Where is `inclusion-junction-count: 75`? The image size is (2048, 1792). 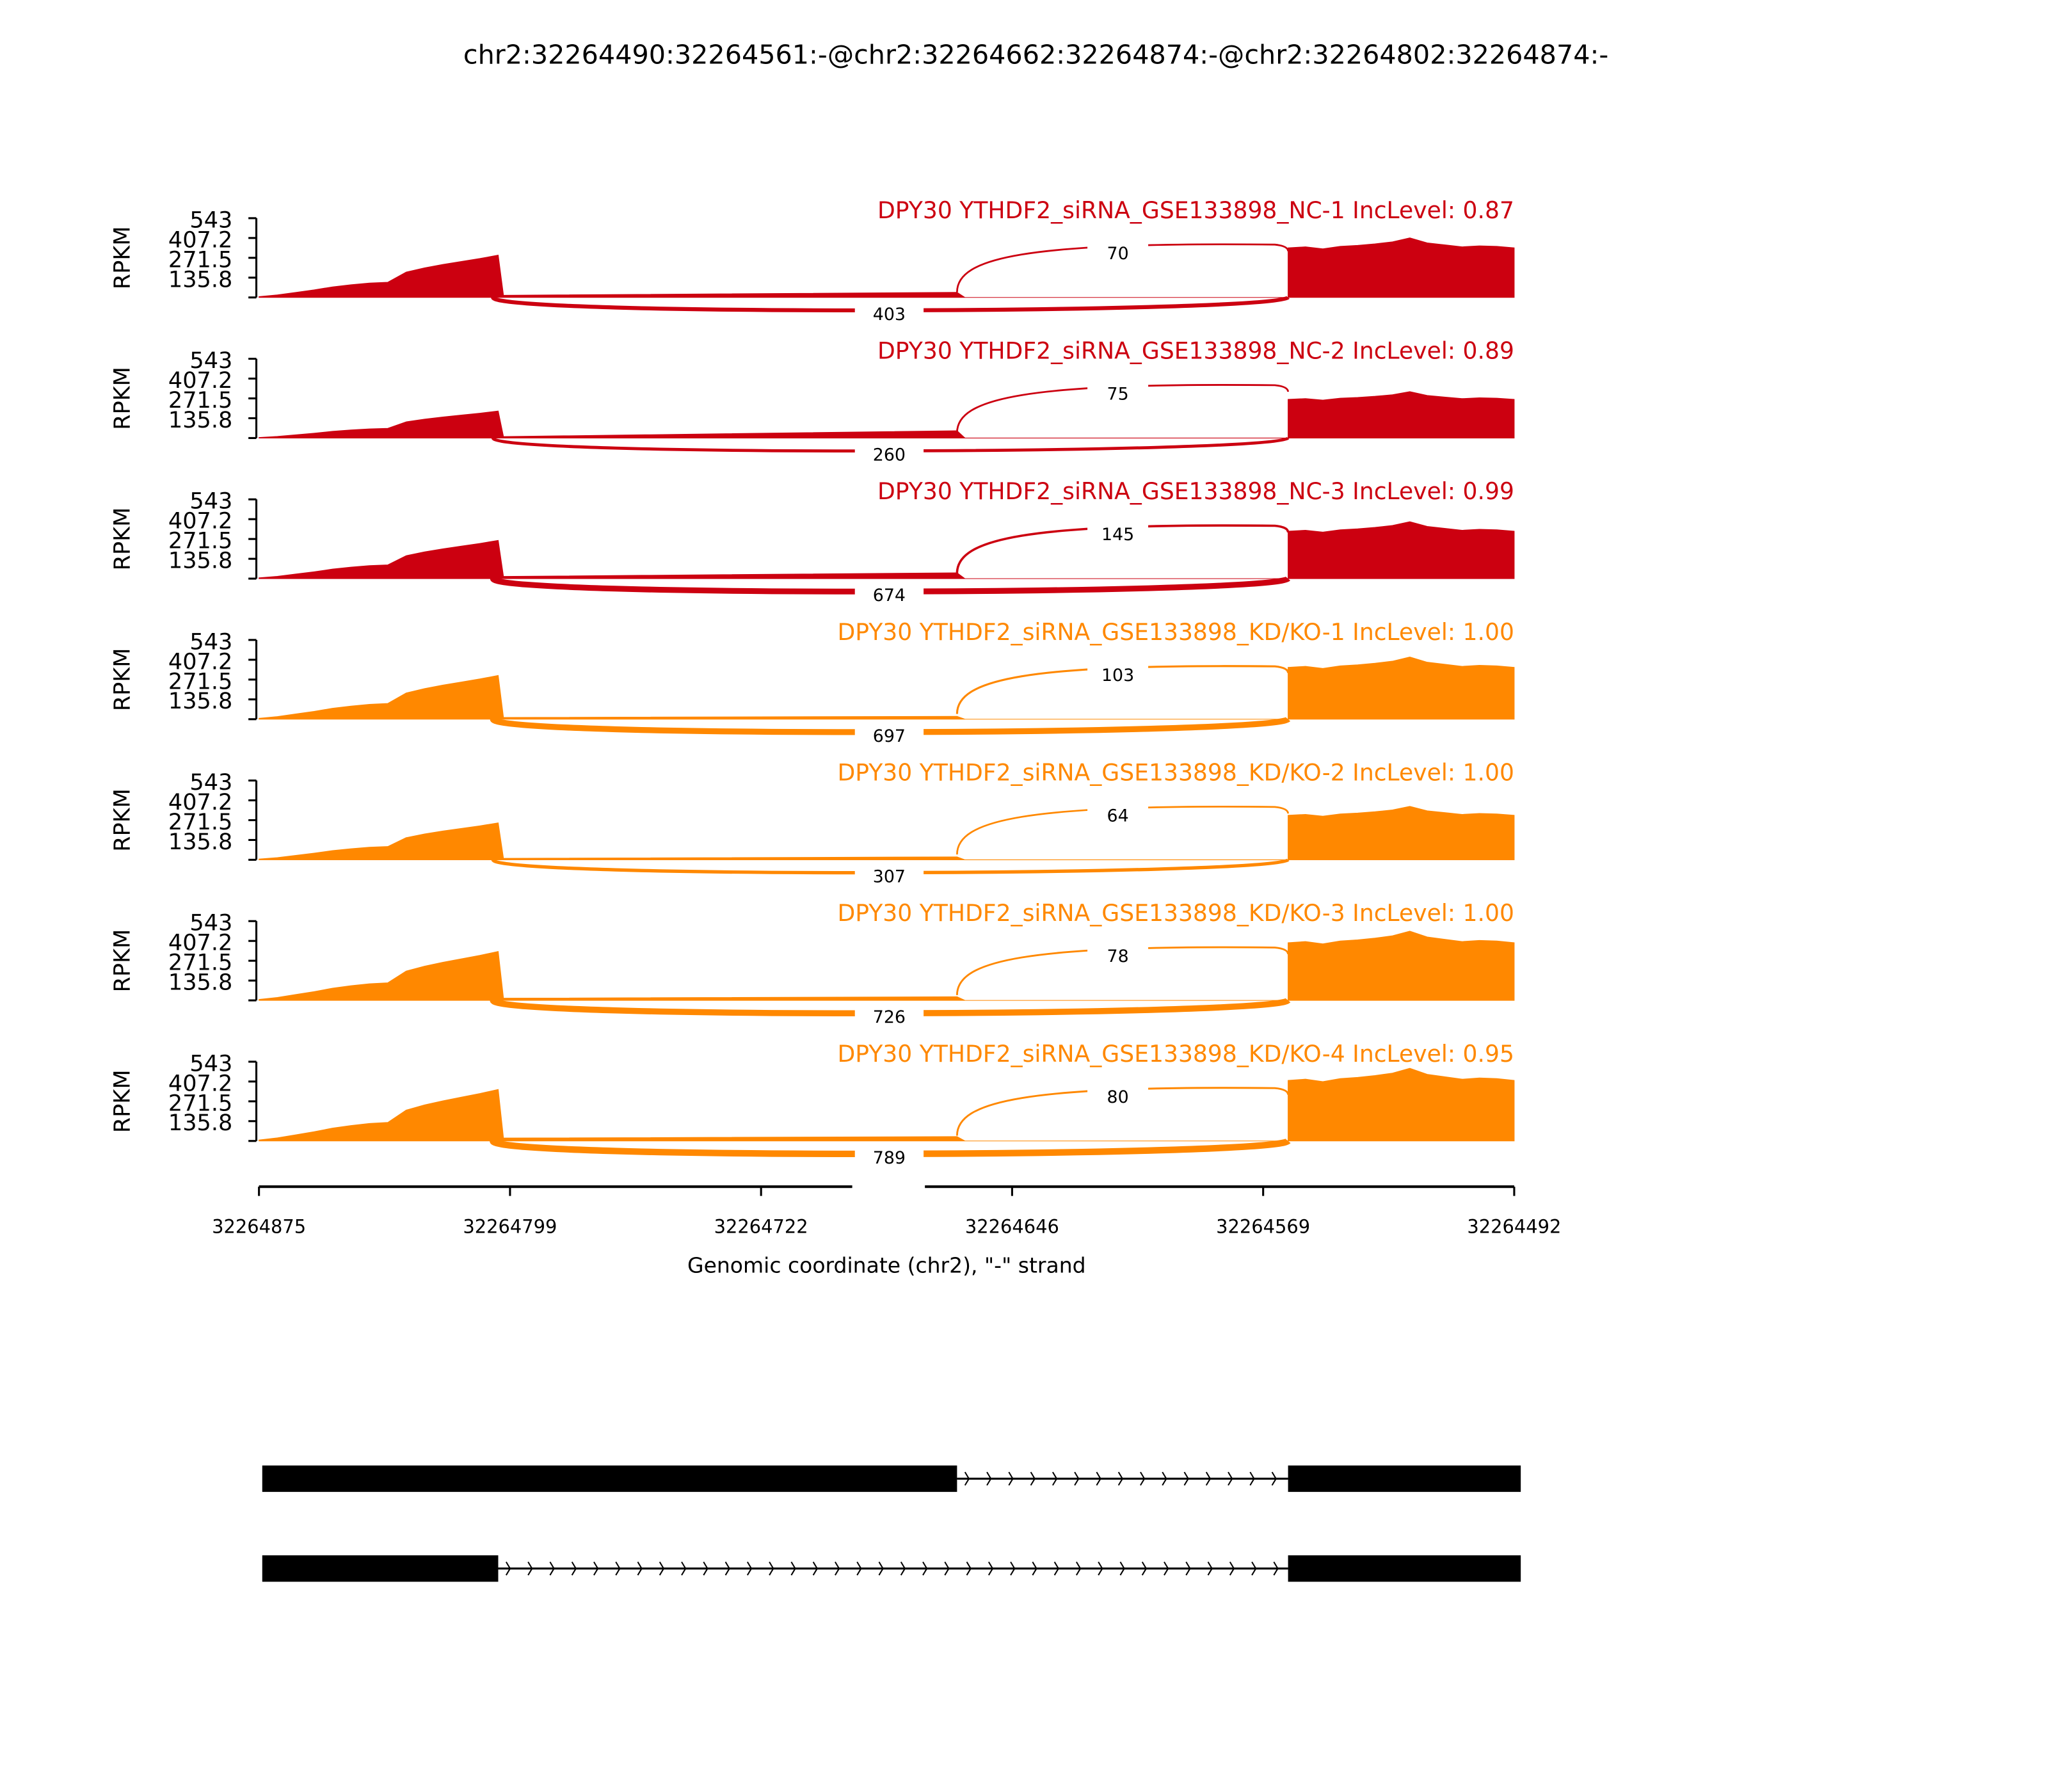 inclusion-junction-count: 75 is located at coordinates (1118, 394).